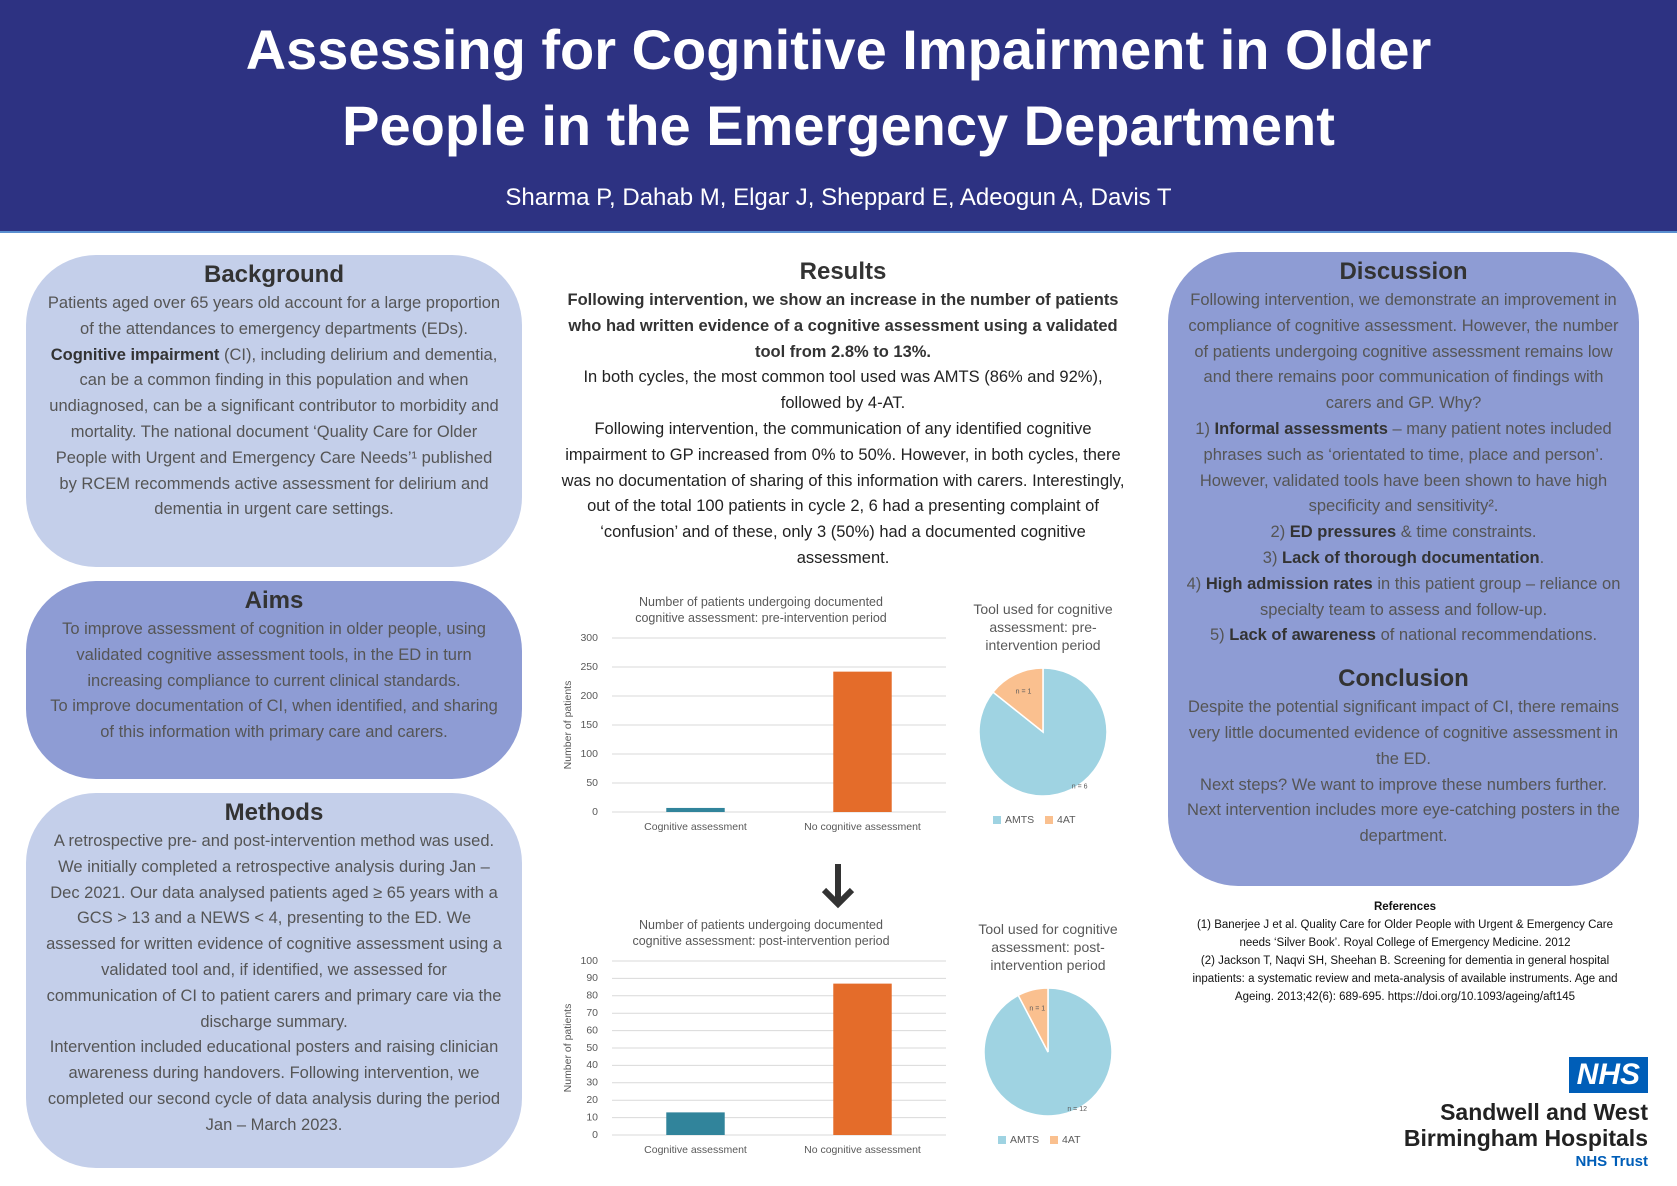 Image resolution: width=1677 pixels, height=1186 pixels. I want to click on legend-label: 4AT, so click(1071, 1140).